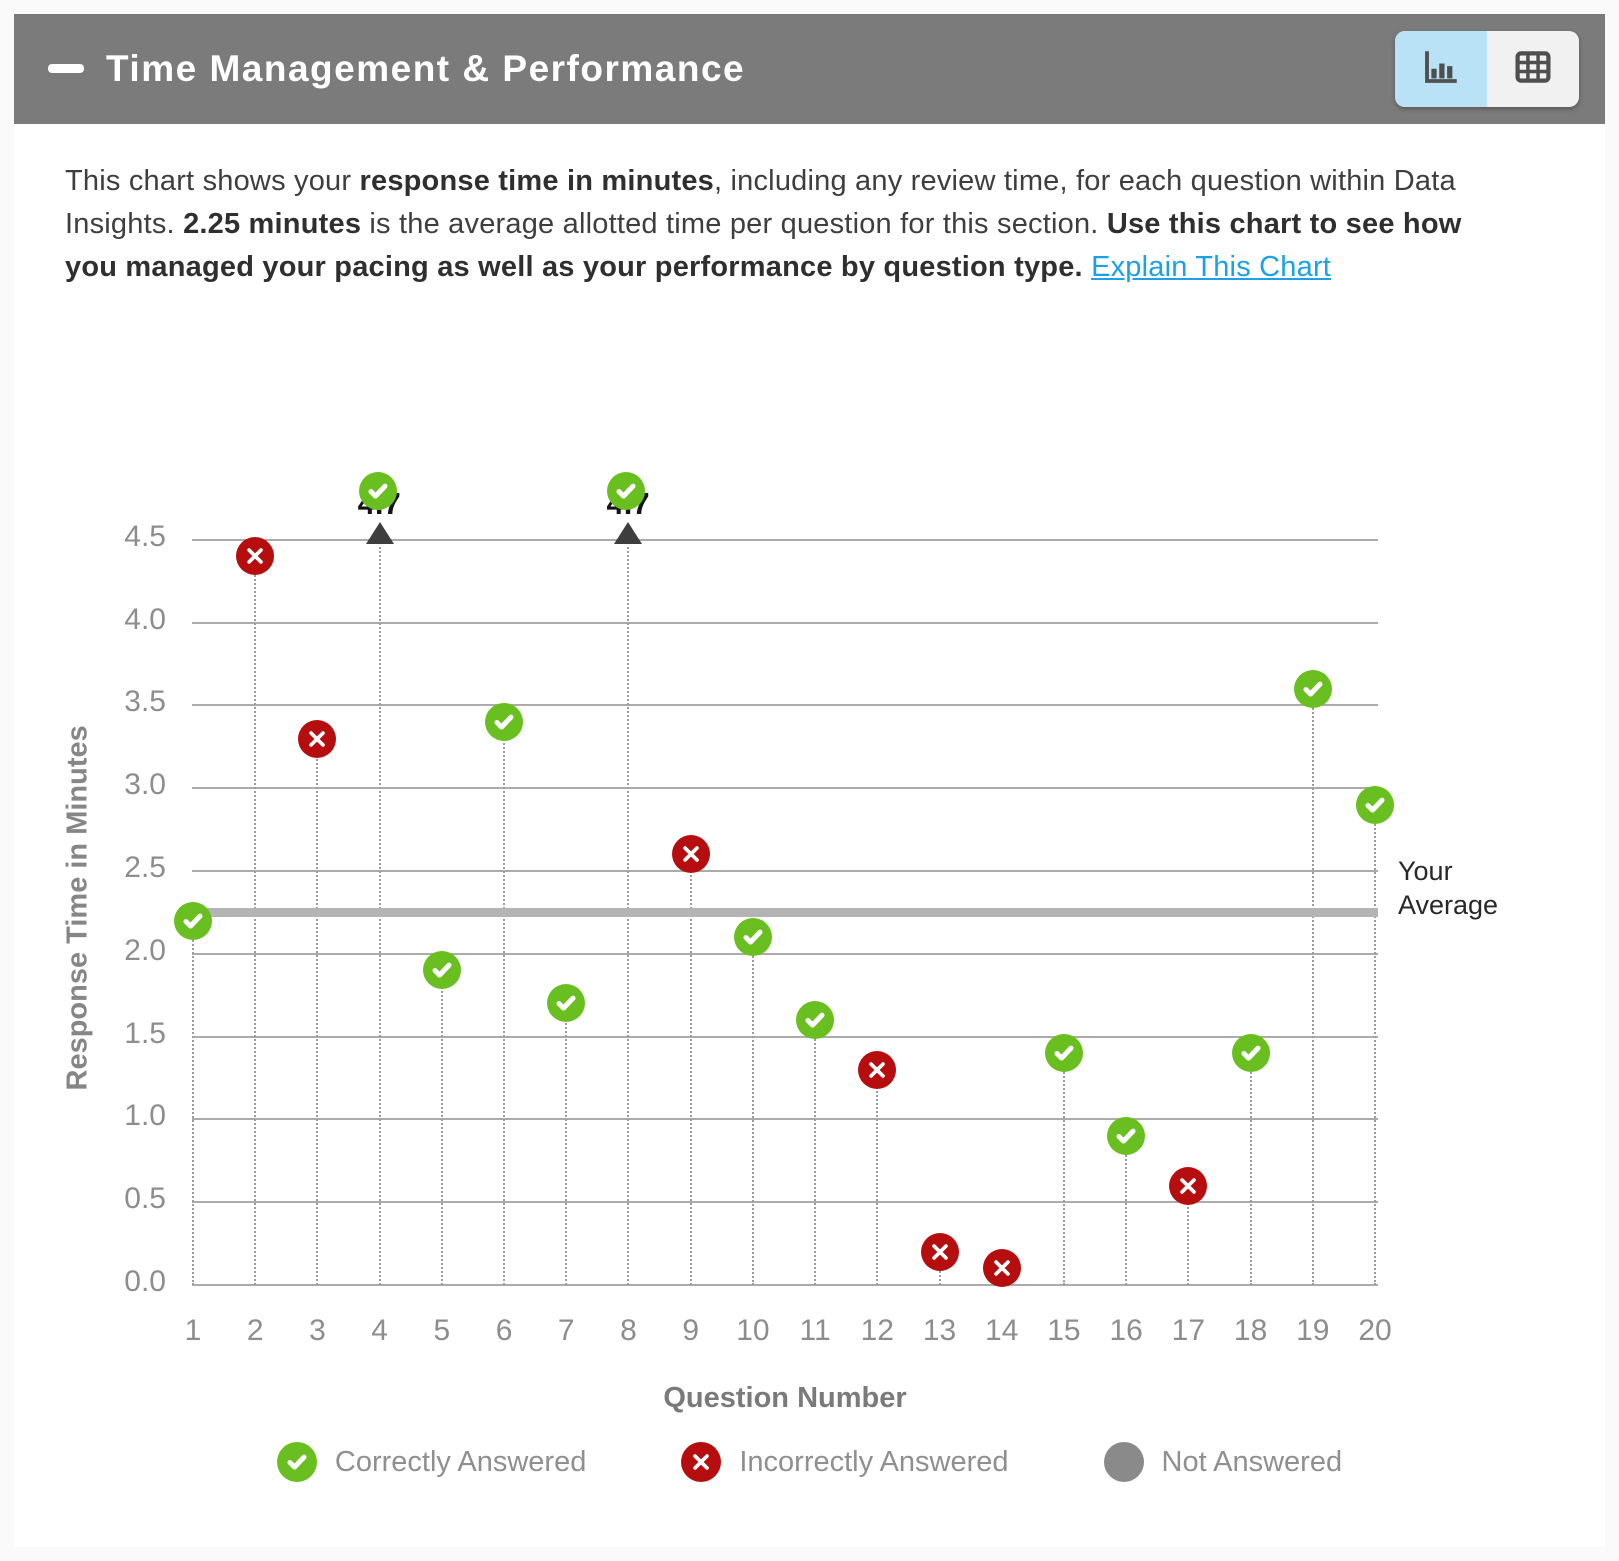  What do you see at coordinates (77, 908) in the screenshot?
I see `y-axis-title: Response Time in Minutes` at bounding box center [77, 908].